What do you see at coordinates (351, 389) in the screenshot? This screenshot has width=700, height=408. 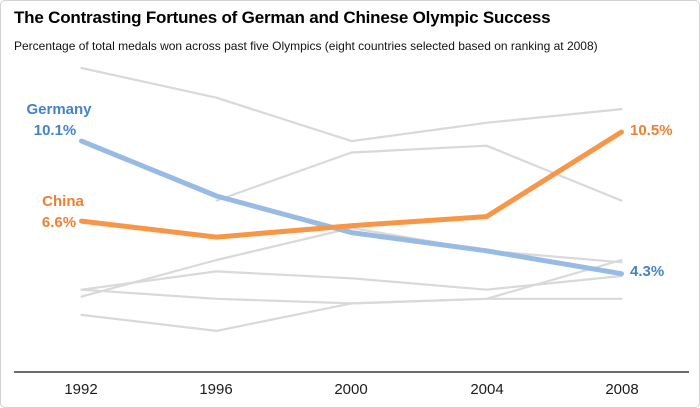 I see `x-axis-label-2000: 2000` at bounding box center [351, 389].